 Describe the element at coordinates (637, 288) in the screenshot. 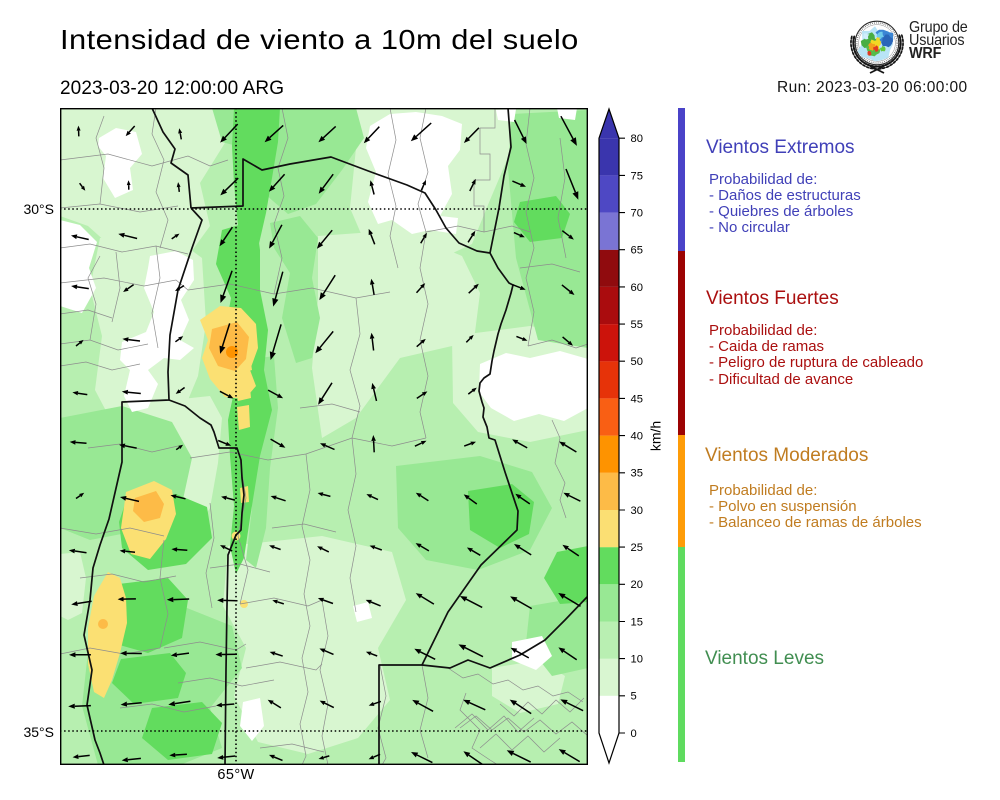

I see `svg-text: 60` at that location.